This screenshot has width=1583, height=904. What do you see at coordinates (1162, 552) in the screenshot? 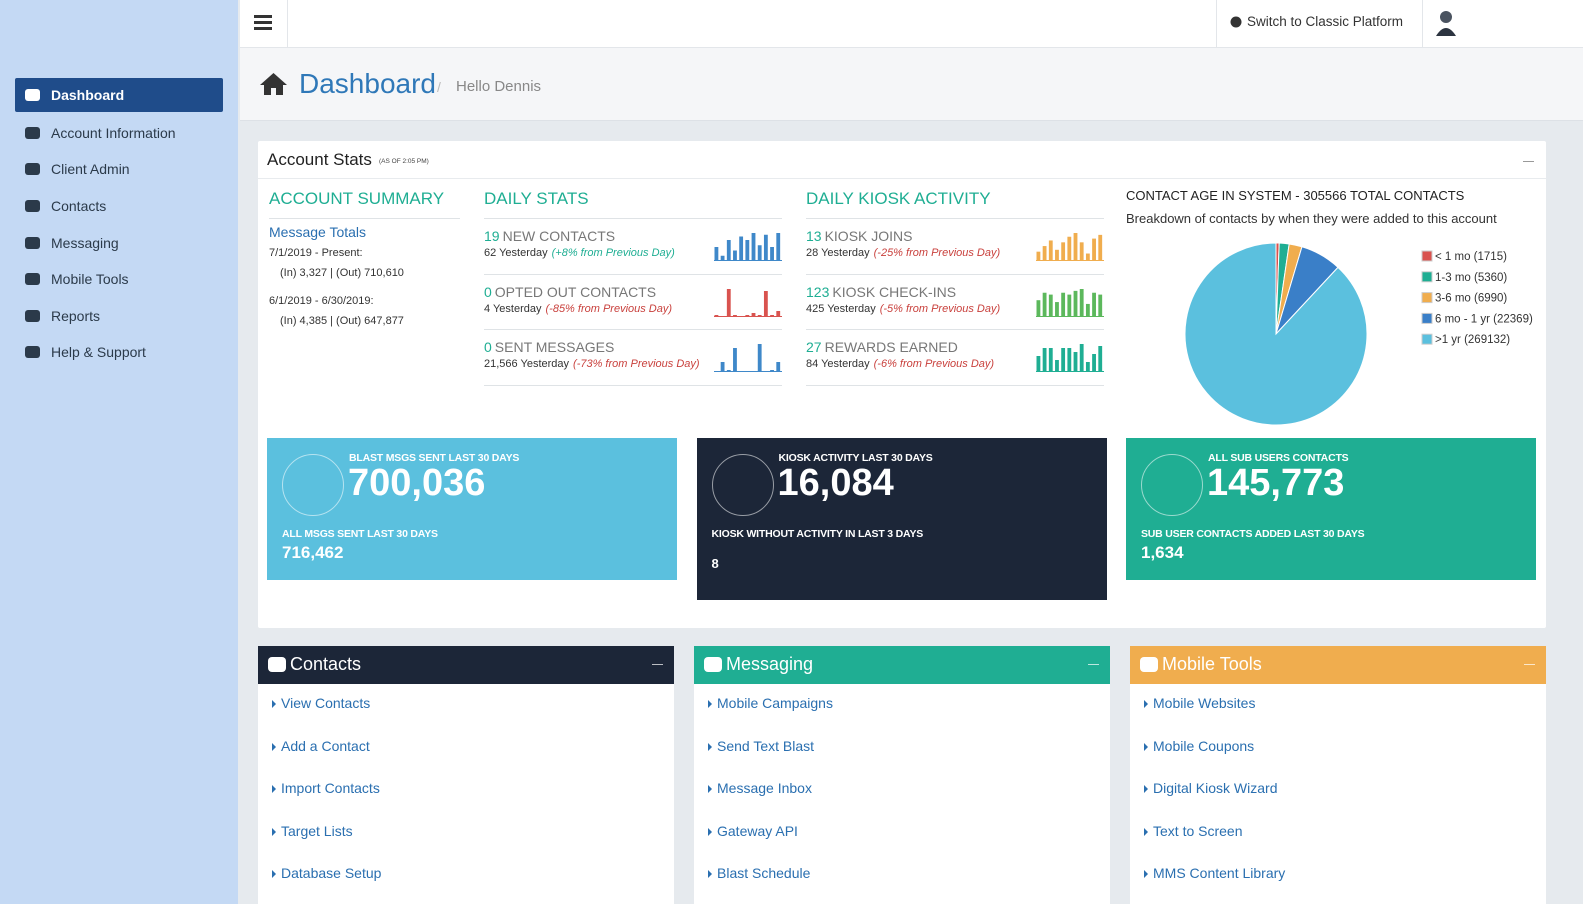
I see `tile-subvalue: 1,634` at bounding box center [1162, 552].